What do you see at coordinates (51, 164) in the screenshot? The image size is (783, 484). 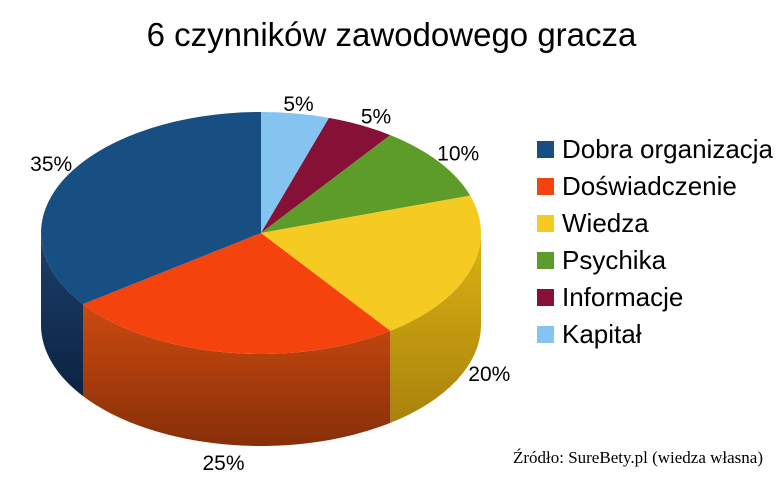 I see `pct-label-dobra-organizacja: 35%` at bounding box center [51, 164].